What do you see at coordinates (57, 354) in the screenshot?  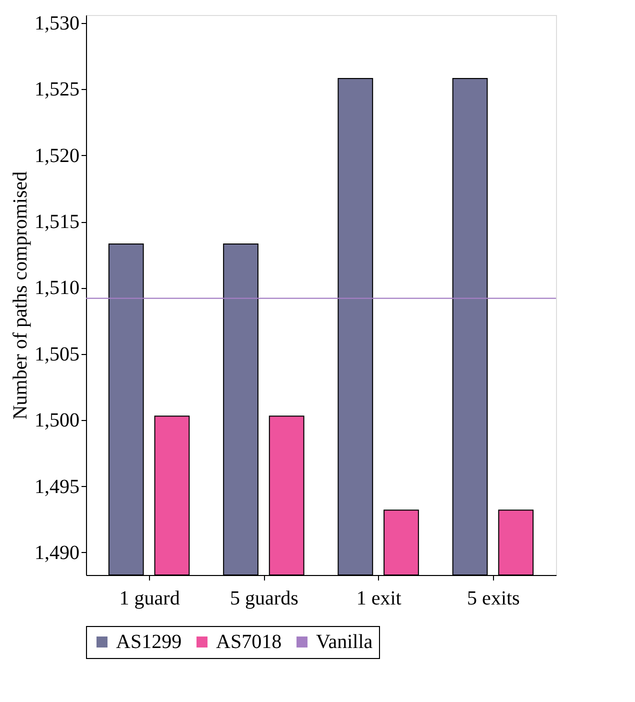 I see `y-tick-label: 1,505` at bounding box center [57, 354].